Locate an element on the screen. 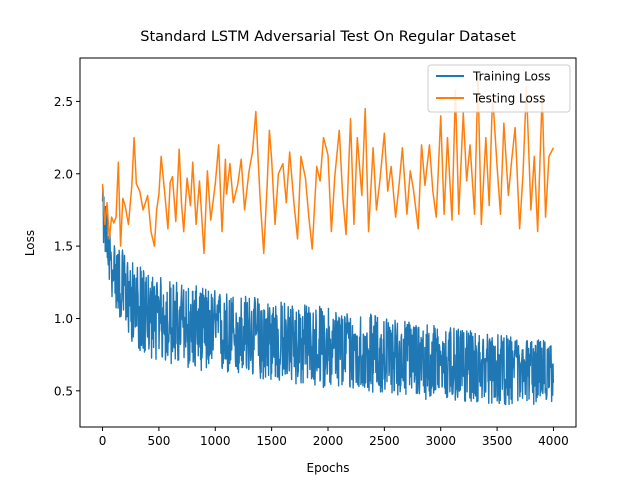  x-tick-label: 3000 is located at coordinates (440, 441).